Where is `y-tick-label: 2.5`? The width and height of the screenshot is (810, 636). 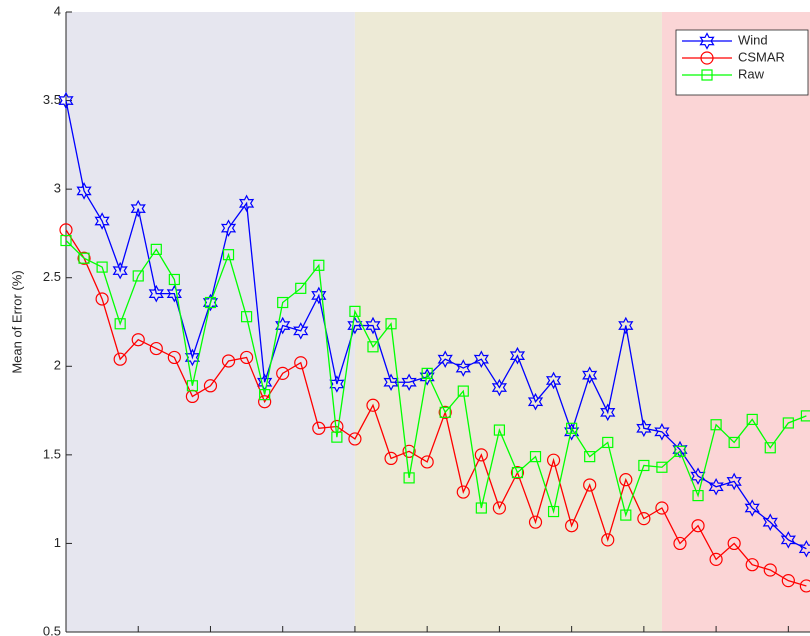
y-tick-label: 2.5 is located at coordinates (52, 276).